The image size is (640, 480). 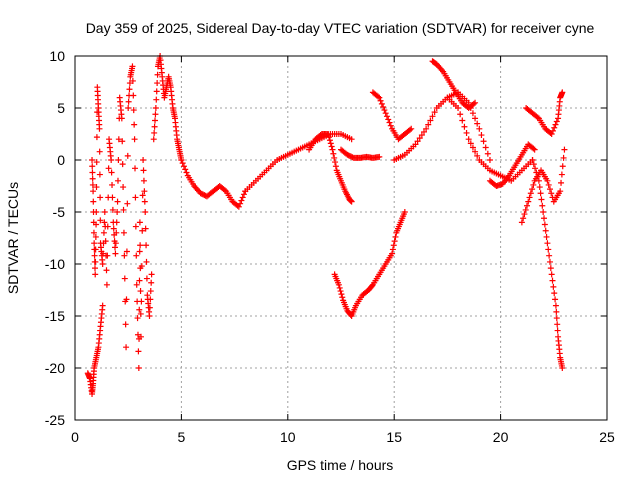 What do you see at coordinates (547, 264) in the screenshot?
I see `series-late-drop` at bounding box center [547, 264].